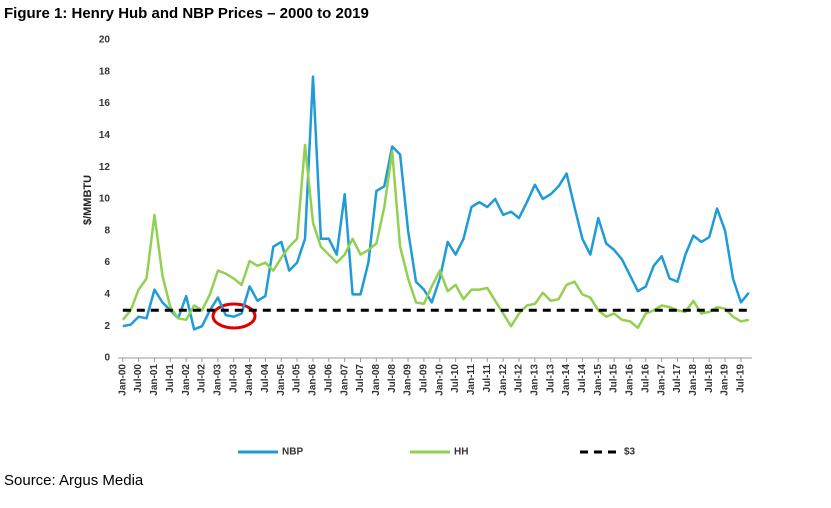 This screenshot has height=508, width=831. What do you see at coordinates (360, 378) in the screenshot?
I see `x-tick-label: Jul-07` at bounding box center [360, 378].